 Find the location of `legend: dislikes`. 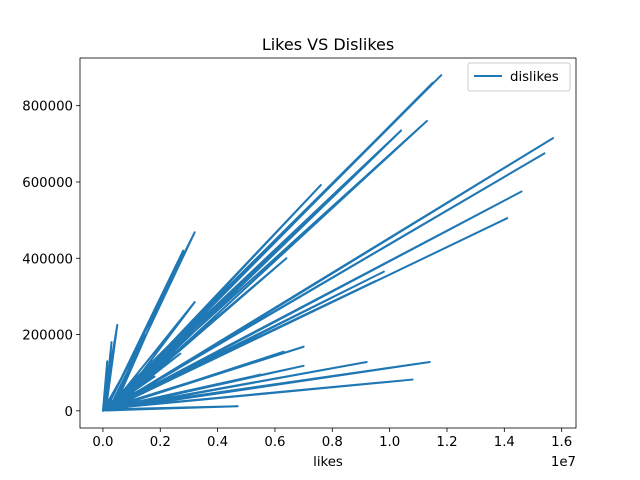

legend: dislikes is located at coordinates (519, 77).